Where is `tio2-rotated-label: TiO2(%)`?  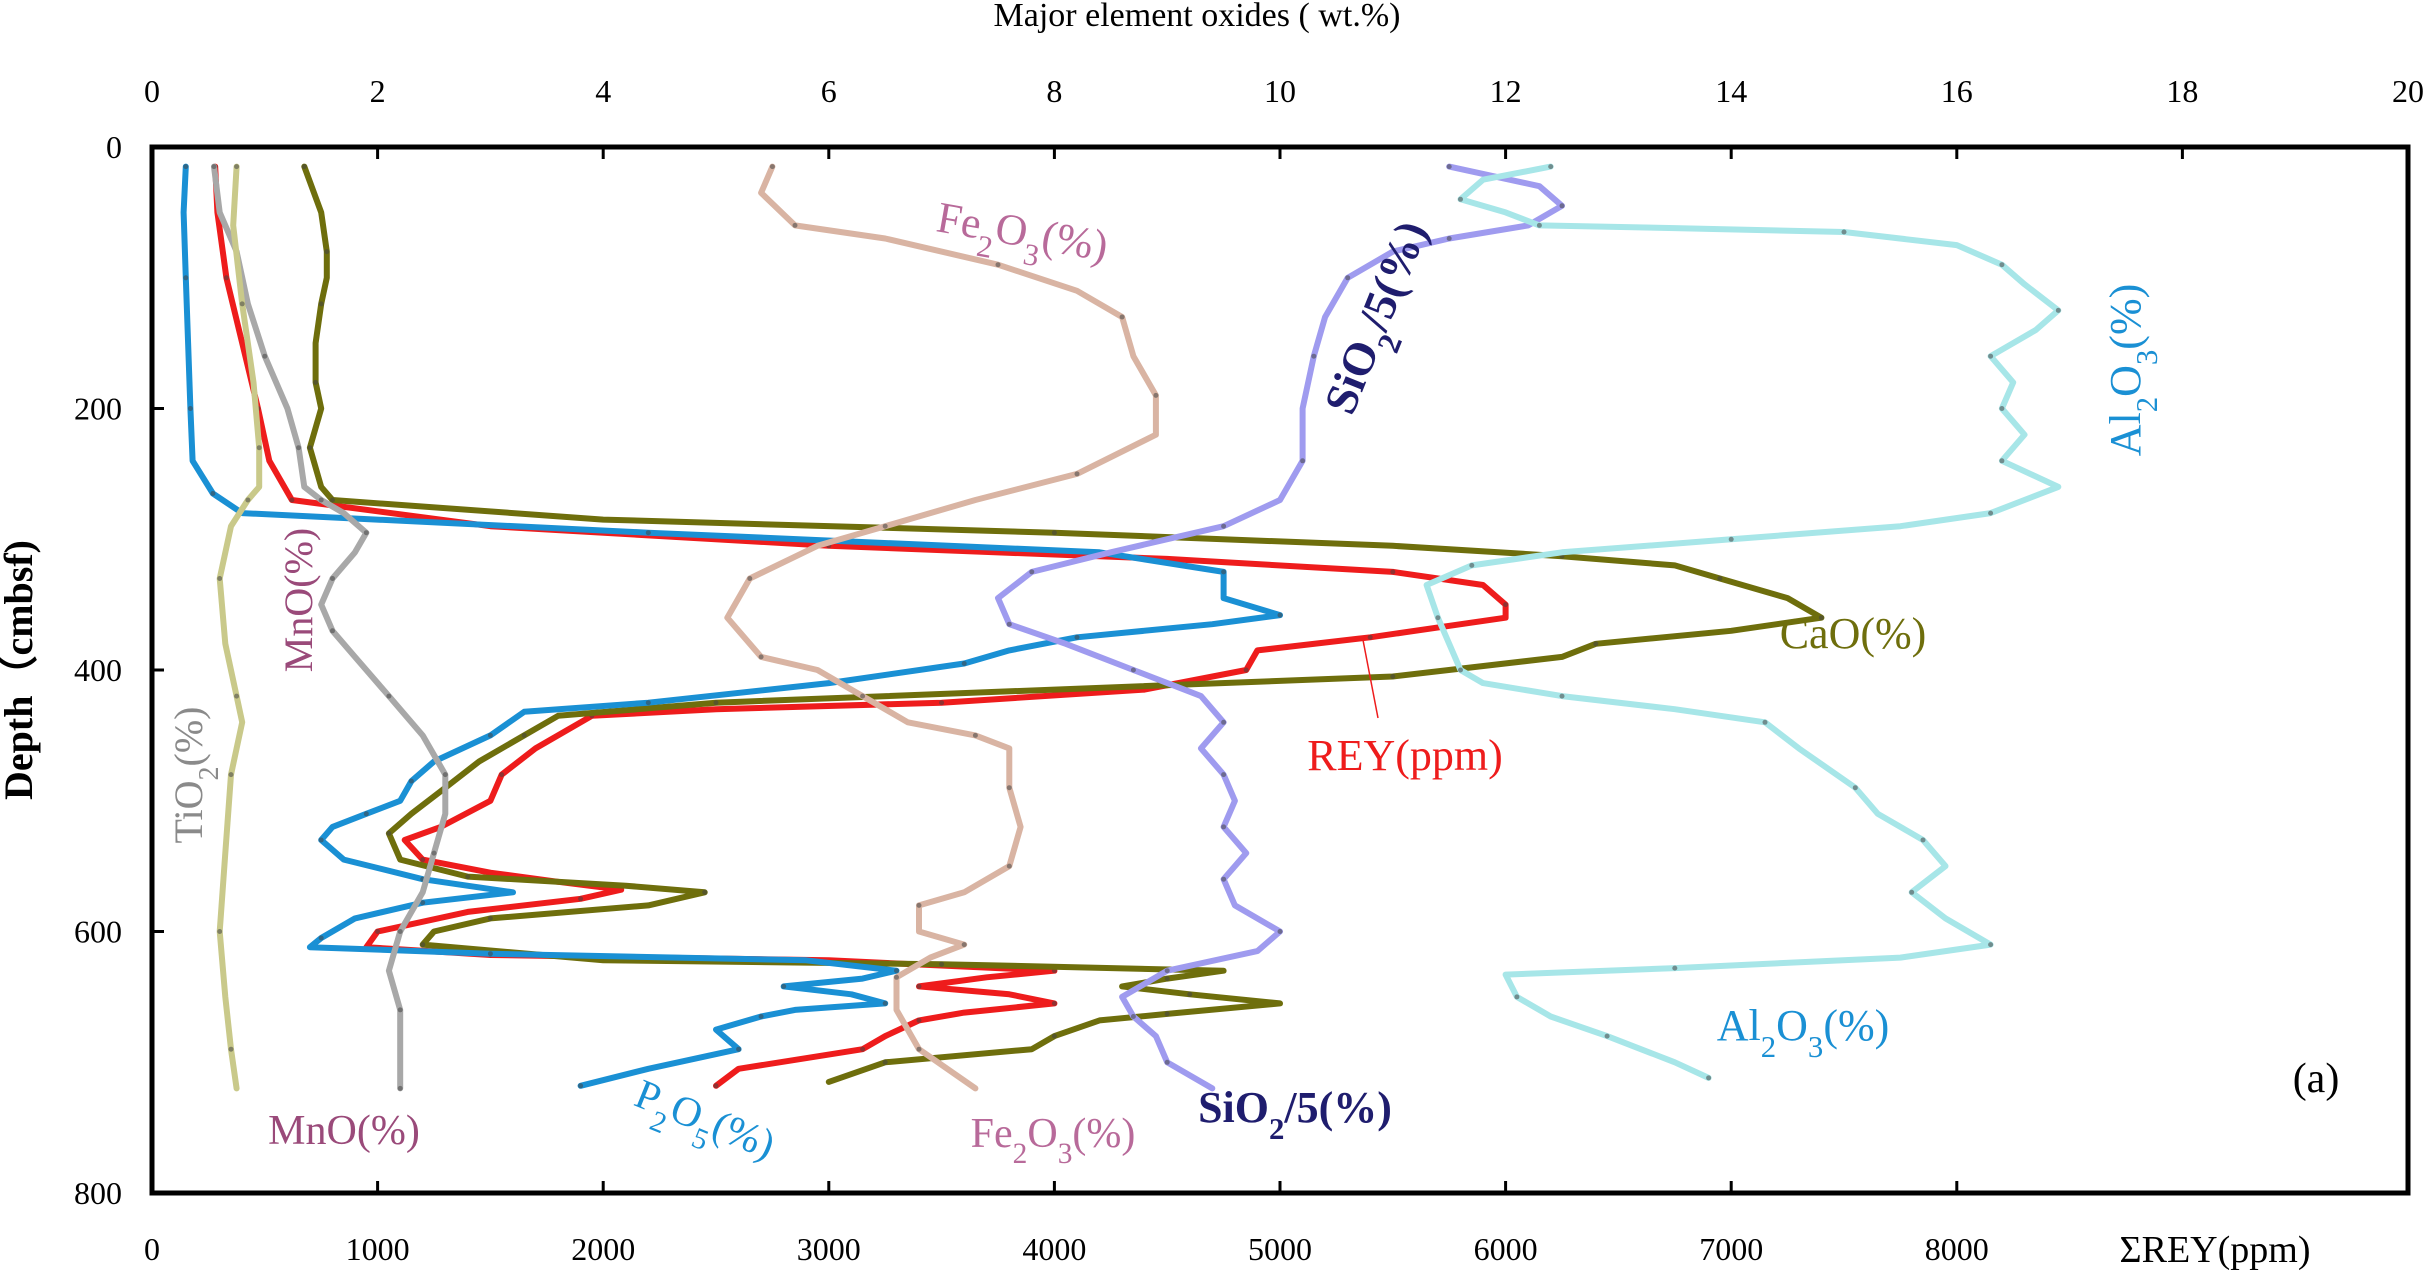 tio2-rotated-label: TiO2(%) is located at coordinates (195, 775).